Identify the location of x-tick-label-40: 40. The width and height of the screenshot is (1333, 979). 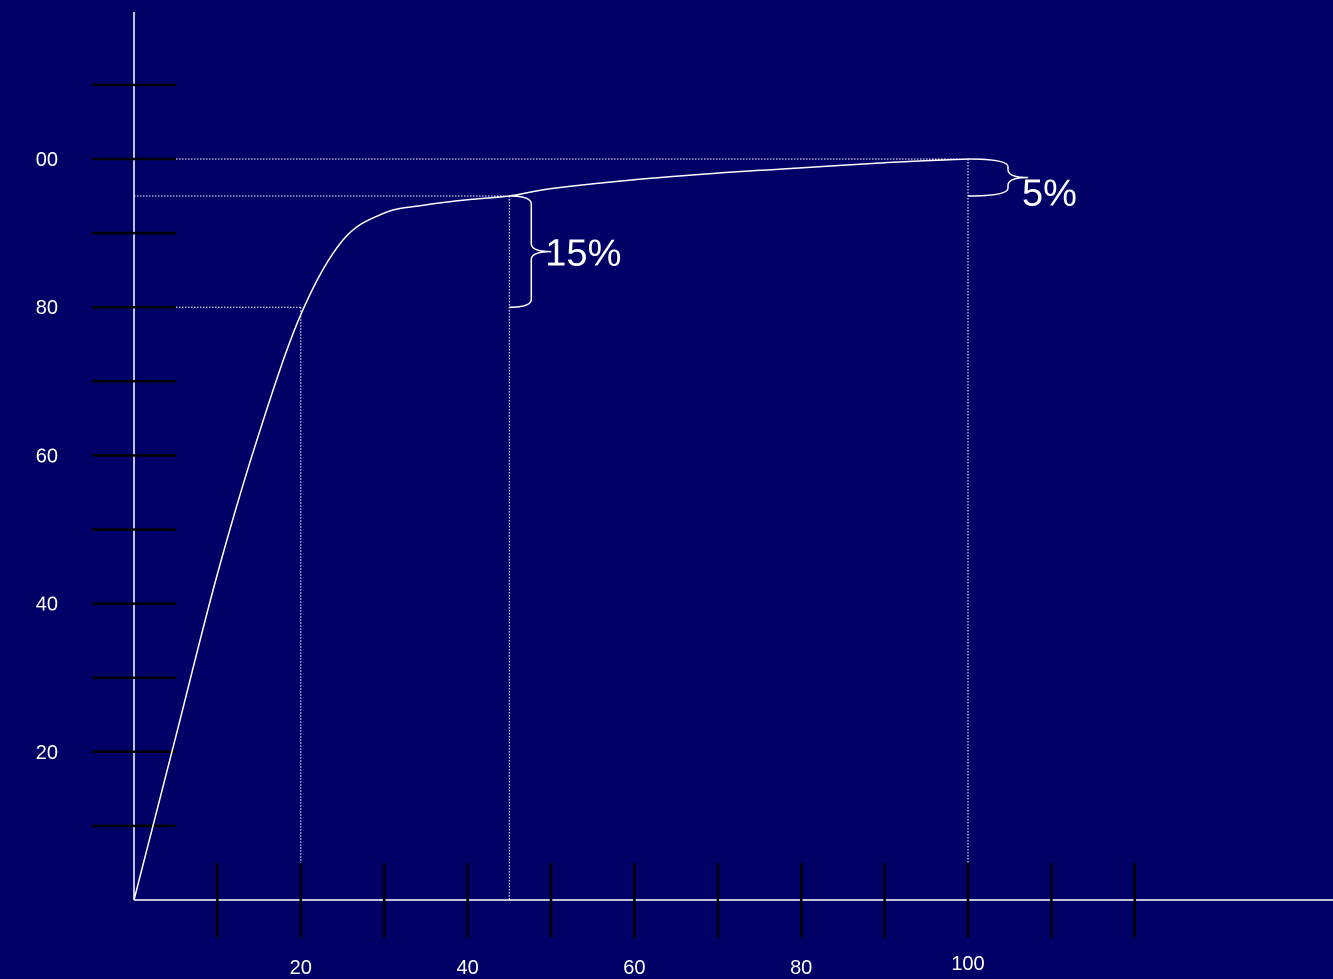
(467, 968).